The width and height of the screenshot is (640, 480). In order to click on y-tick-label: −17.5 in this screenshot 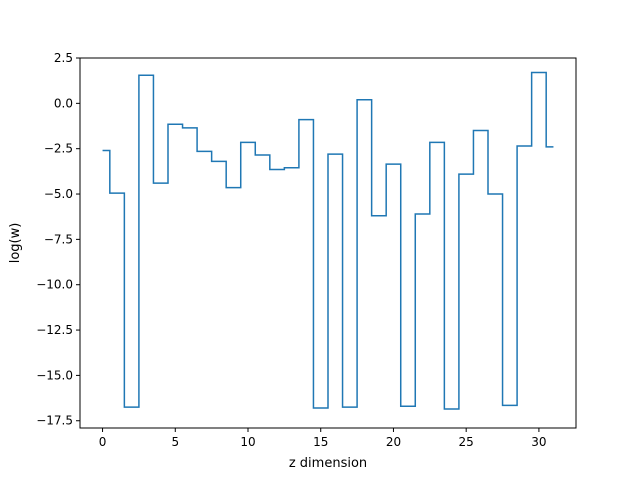, I will do `click(54, 421)`.